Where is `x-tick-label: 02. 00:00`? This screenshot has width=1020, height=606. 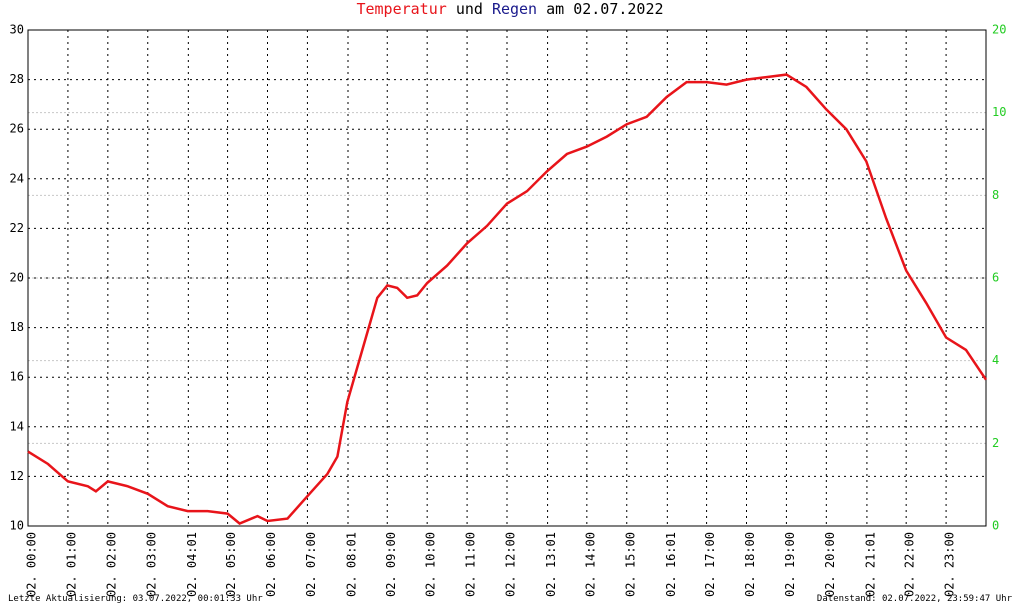 x-tick-label: 02. 00:00 is located at coordinates (32, 564).